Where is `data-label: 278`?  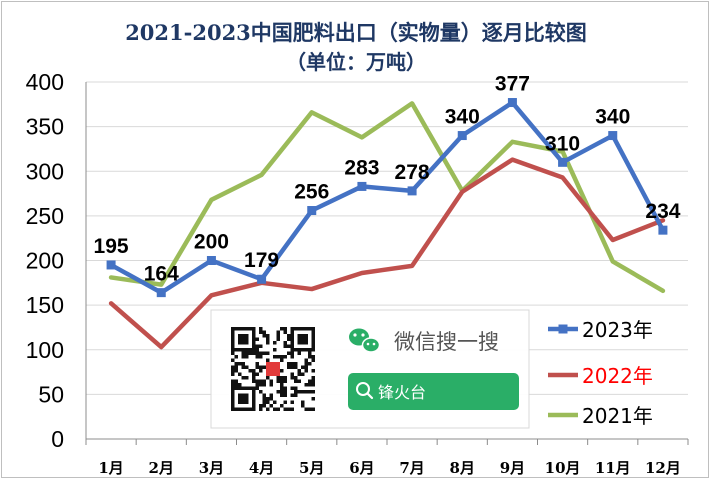 data-label: 278 is located at coordinates (412, 172).